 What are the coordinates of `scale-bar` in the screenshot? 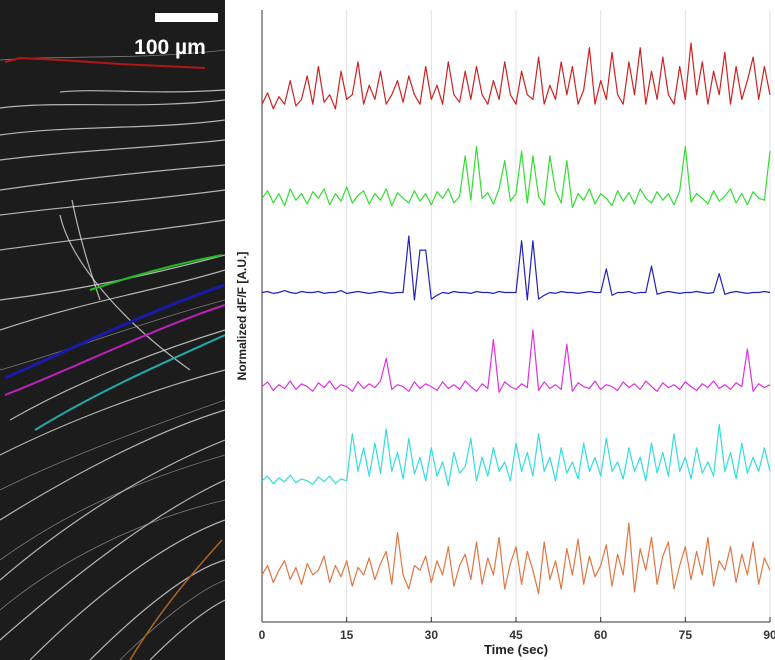 It's located at (186, 17).